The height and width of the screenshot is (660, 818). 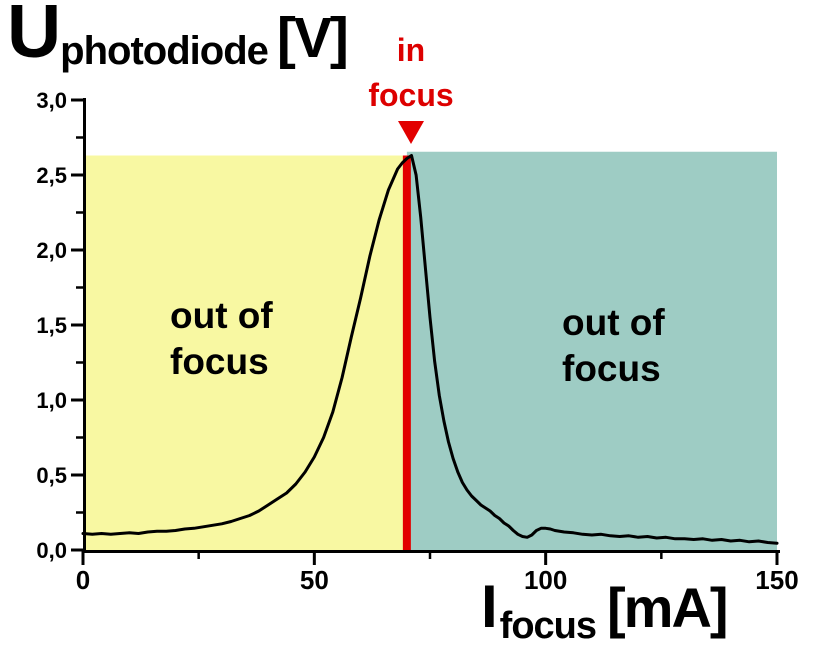 What do you see at coordinates (51, 175) in the screenshot?
I see `y-tick-label: 2,5` at bounding box center [51, 175].